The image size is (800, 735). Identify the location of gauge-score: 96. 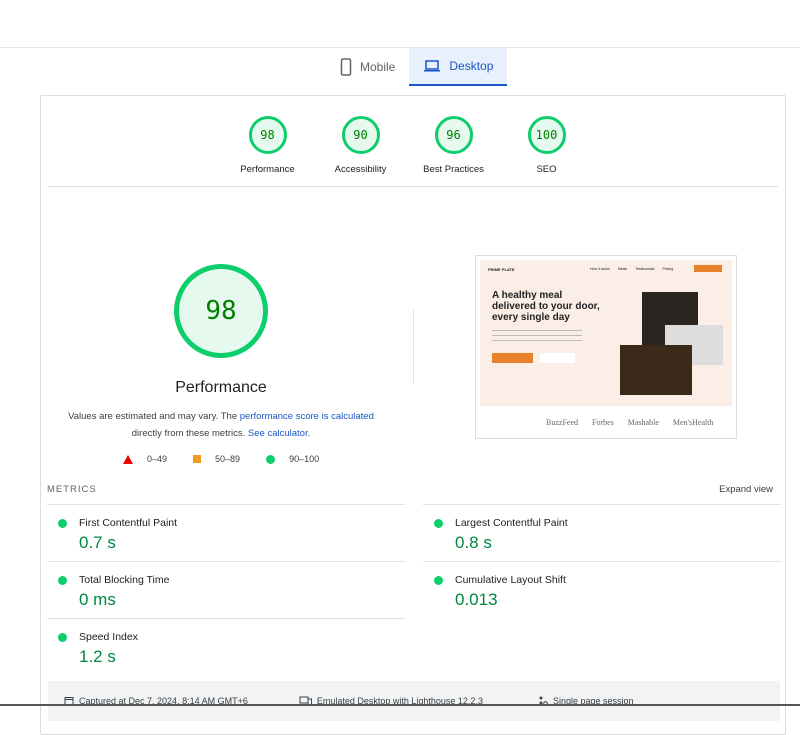
(453, 135).